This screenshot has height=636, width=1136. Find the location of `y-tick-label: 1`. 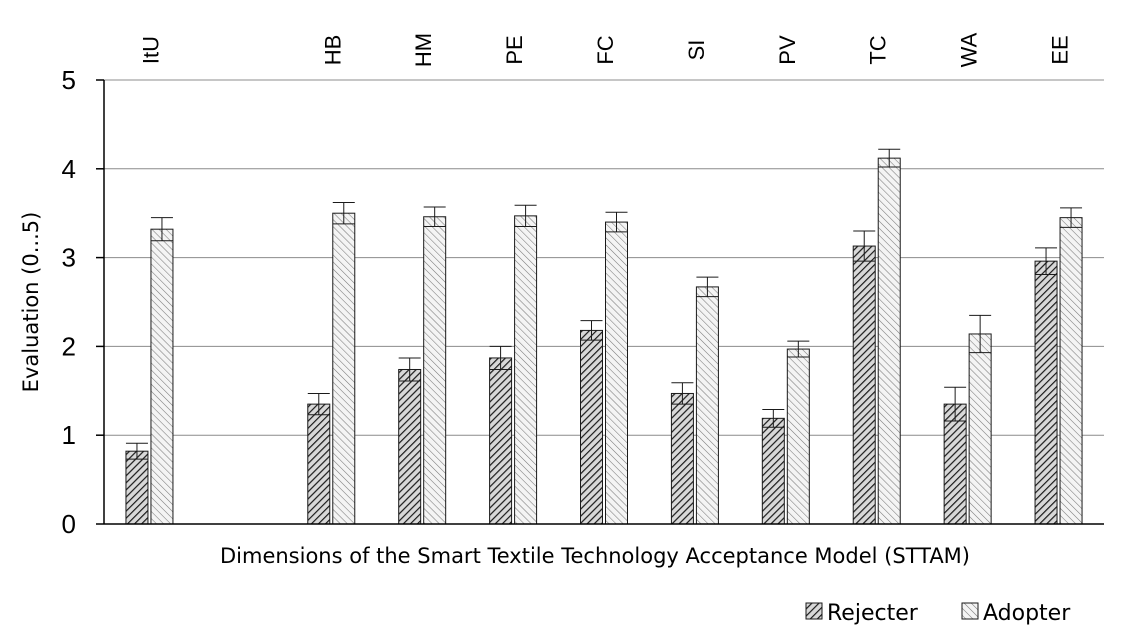

y-tick-label: 1 is located at coordinates (69, 435).